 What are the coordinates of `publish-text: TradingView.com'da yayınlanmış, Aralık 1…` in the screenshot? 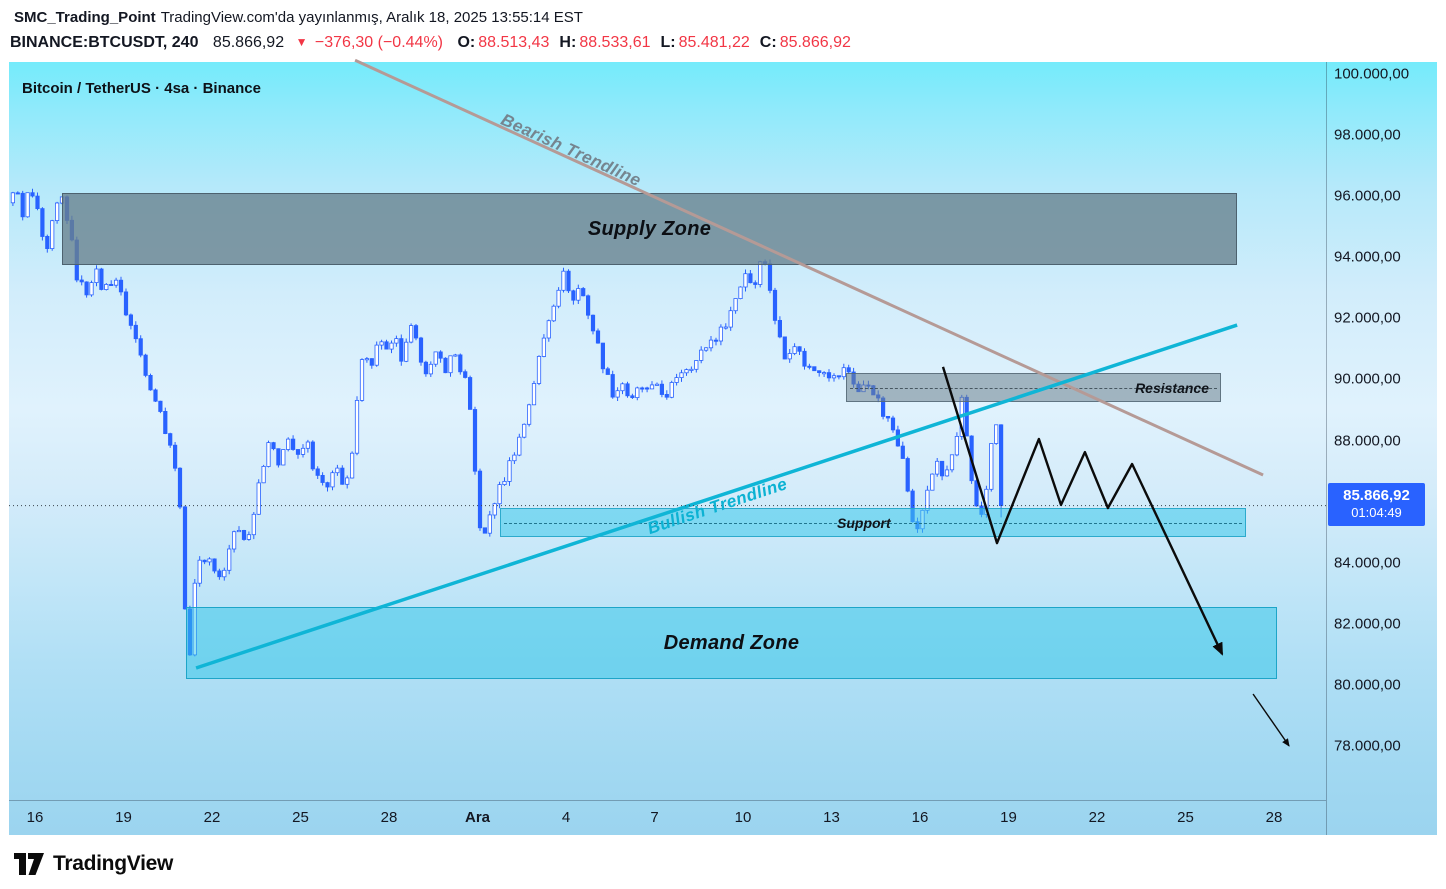 It's located at (371, 17).